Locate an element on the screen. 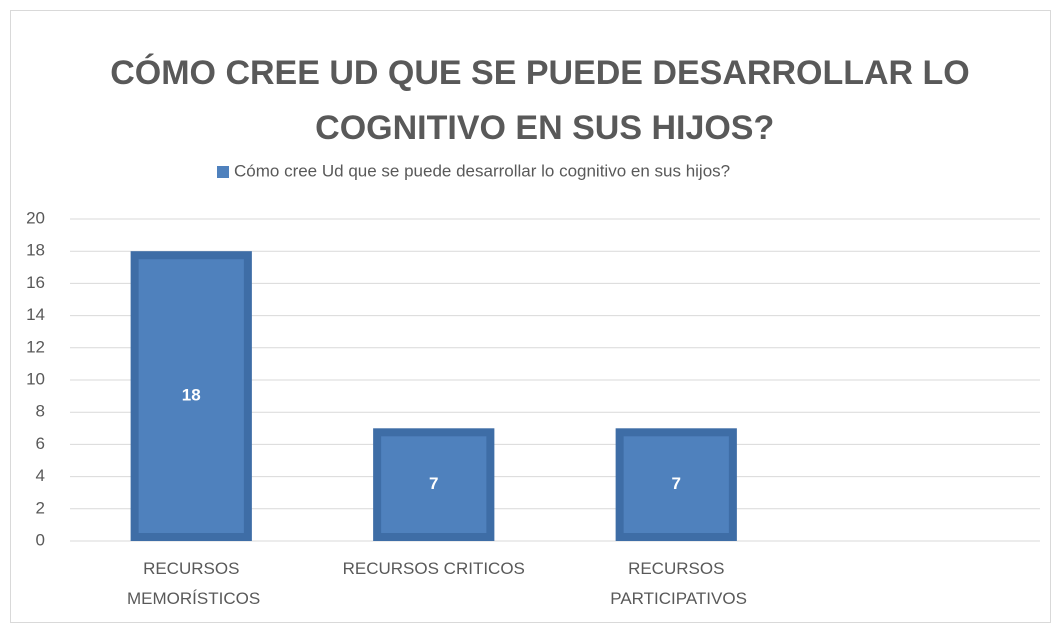  y-tick-label: 10 is located at coordinates (35, 378).